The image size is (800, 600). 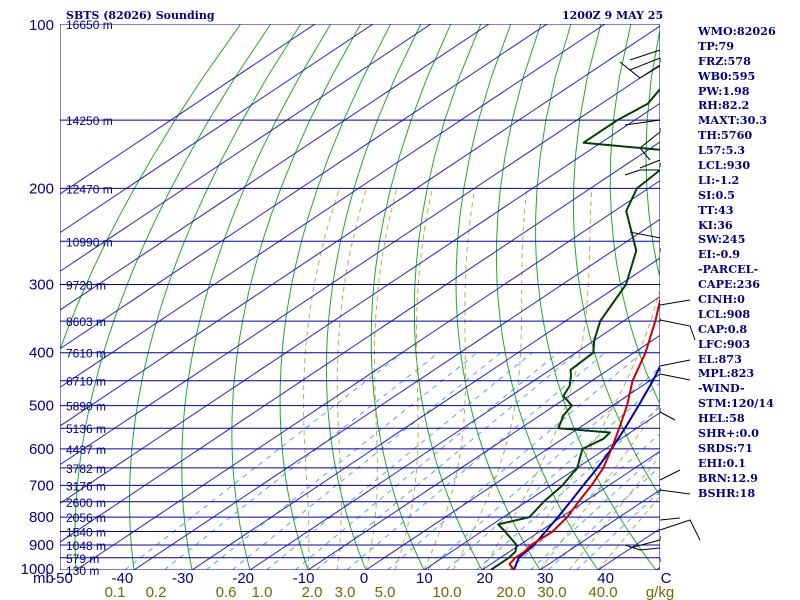 What do you see at coordinates (724, 313) in the screenshot?
I see `sounding-index-item: LCL:908` at bounding box center [724, 313].